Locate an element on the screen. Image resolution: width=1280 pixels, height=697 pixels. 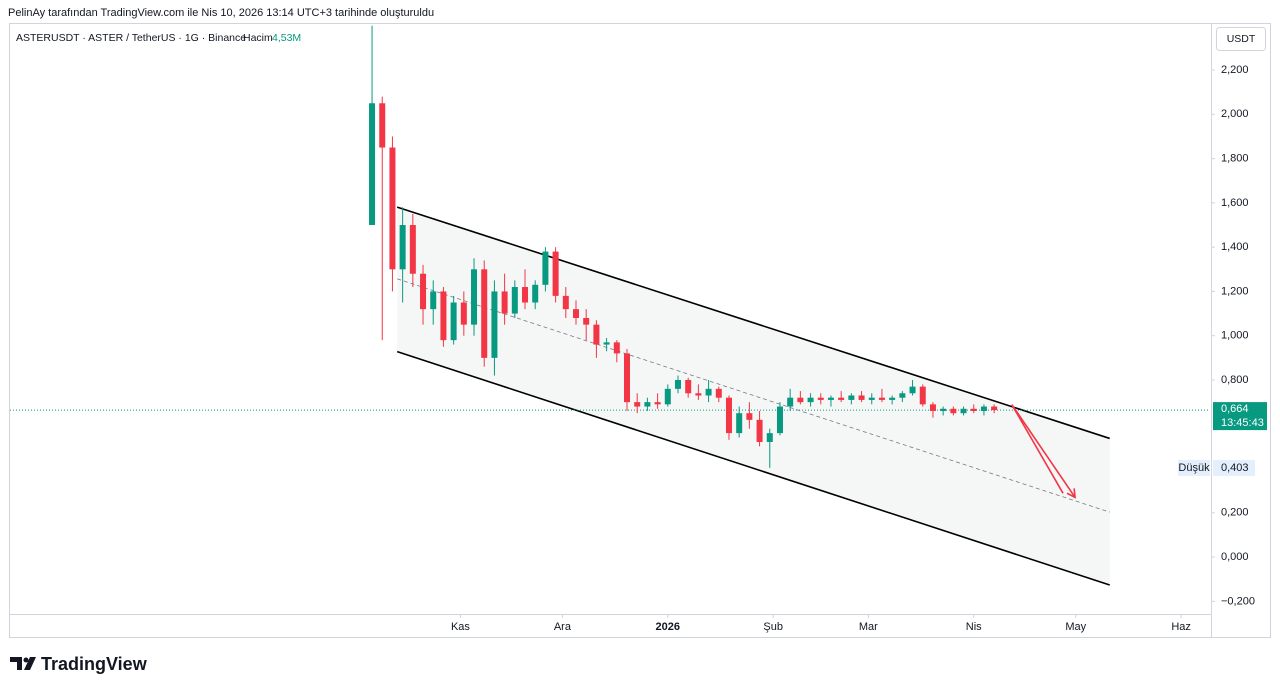
low-name-box is located at coordinates (1194, 467).